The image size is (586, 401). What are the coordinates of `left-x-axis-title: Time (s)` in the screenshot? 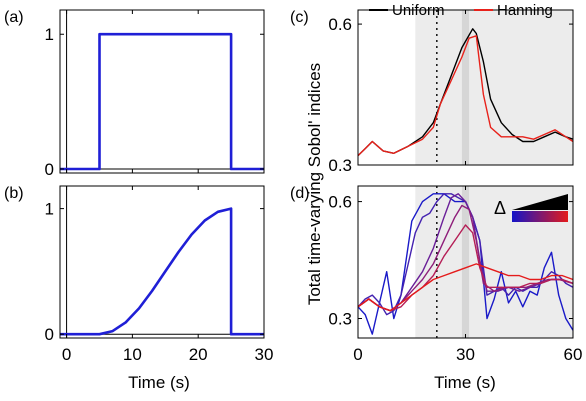 It's located at (159, 382).